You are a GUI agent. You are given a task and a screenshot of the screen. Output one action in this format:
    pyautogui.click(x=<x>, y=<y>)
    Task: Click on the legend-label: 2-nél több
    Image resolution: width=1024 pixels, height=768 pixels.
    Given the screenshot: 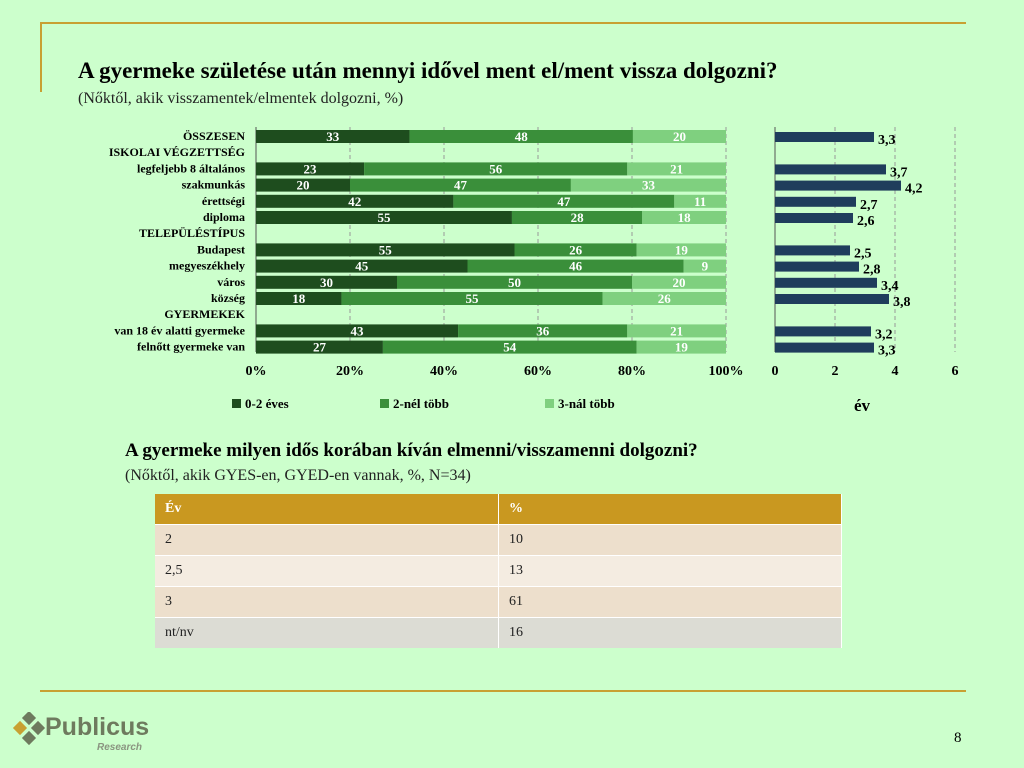 What is the action you would take?
    pyautogui.click(x=421, y=403)
    